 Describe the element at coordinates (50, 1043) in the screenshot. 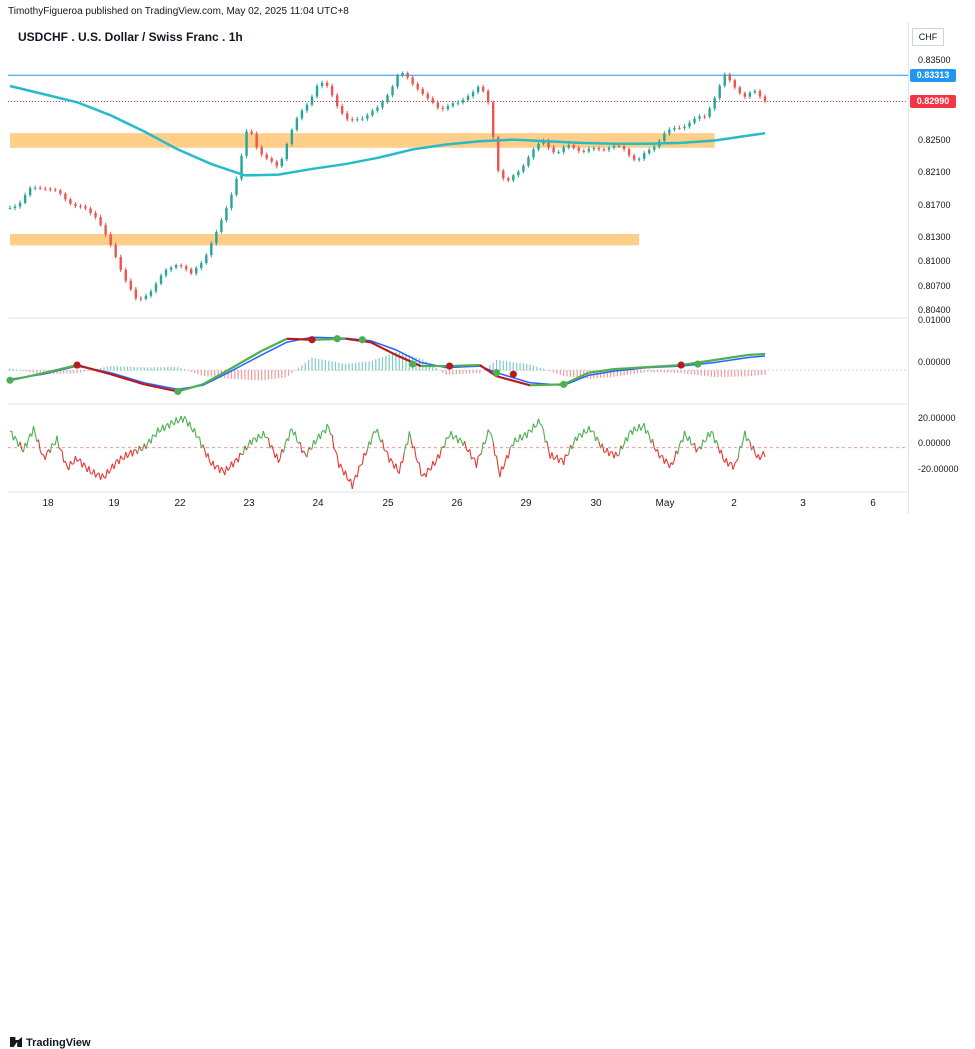

I see `tradingview-logo: TradingView` at that location.